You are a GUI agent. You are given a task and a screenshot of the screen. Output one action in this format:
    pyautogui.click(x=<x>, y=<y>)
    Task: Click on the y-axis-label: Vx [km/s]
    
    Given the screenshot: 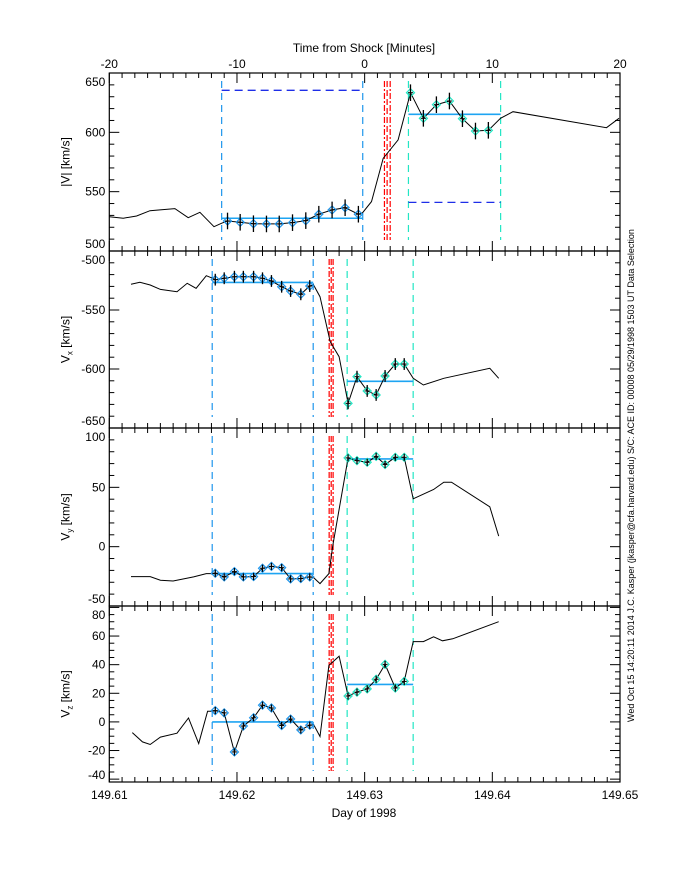 What is the action you would take?
    pyautogui.click(x=66, y=339)
    